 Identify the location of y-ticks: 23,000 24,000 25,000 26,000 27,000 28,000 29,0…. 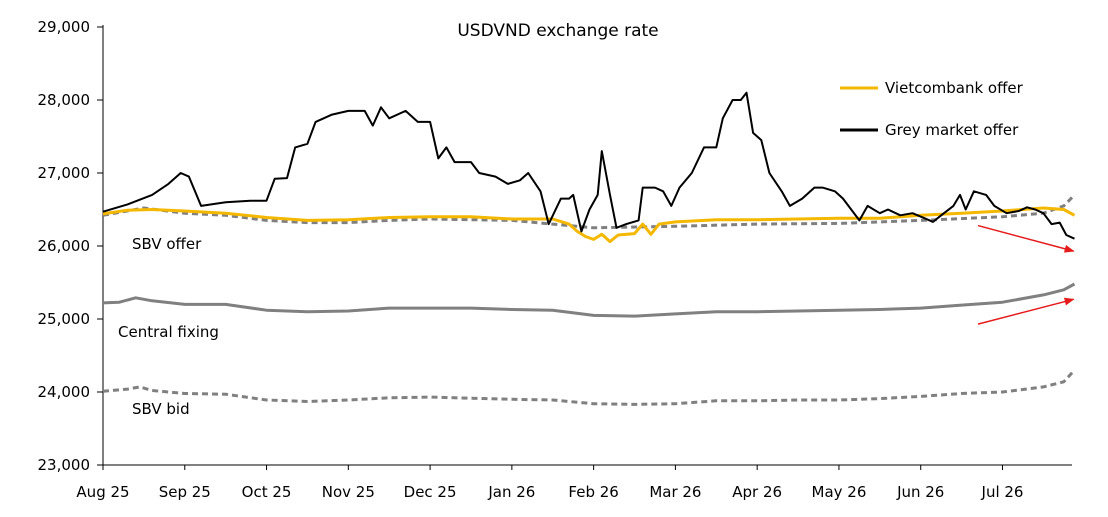
(70, 246).